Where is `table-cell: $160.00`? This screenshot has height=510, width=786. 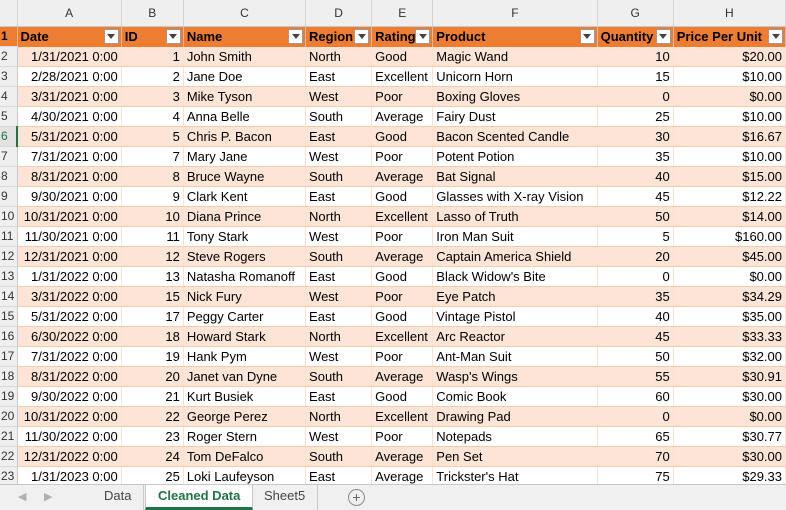
table-cell: $160.00 is located at coordinates (729, 236).